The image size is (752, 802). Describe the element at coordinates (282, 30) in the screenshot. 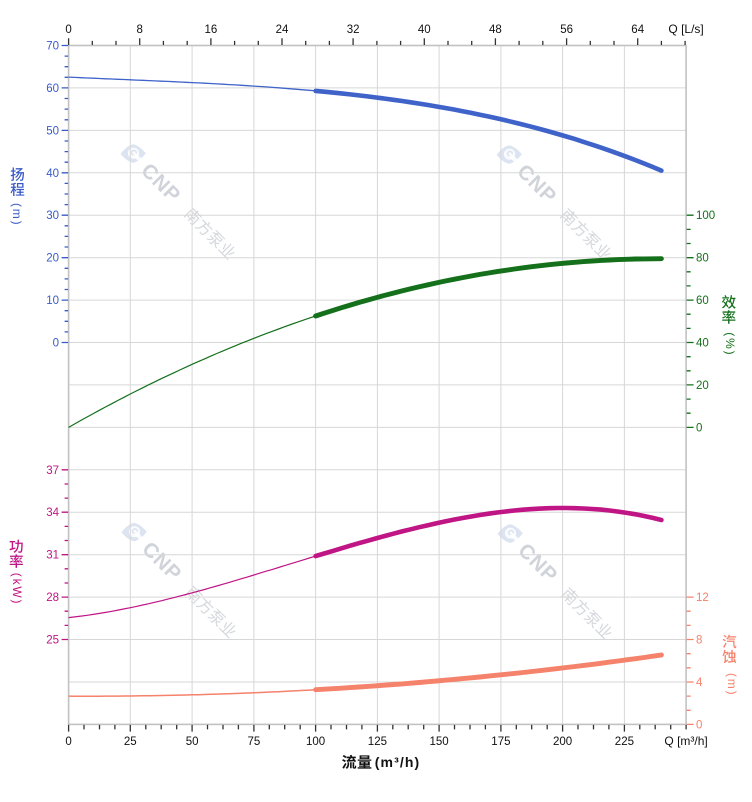

I see `svg-text: 24` at that location.